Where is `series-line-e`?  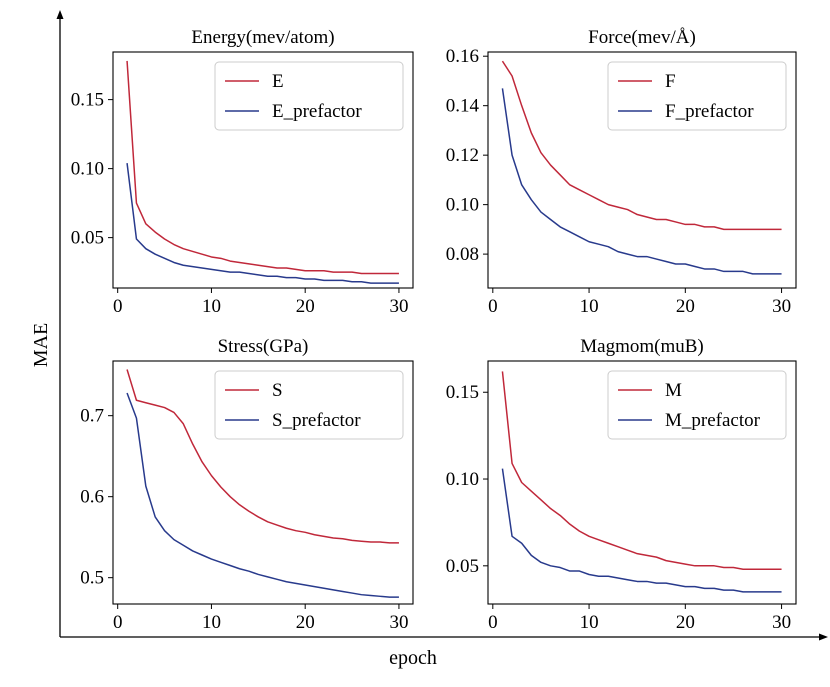 series-line-e is located at coordinates (262, 167).